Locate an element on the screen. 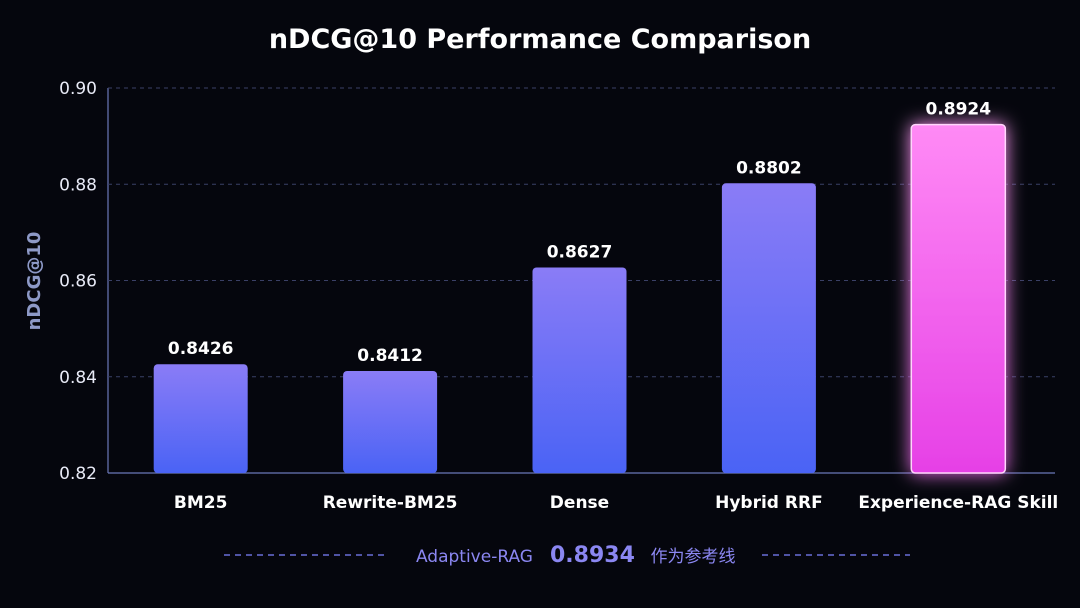 The width and height of the screenshot is (1080, 608). x-tick-label: Rewrite-BM25 is located at coordinates (390, 503).